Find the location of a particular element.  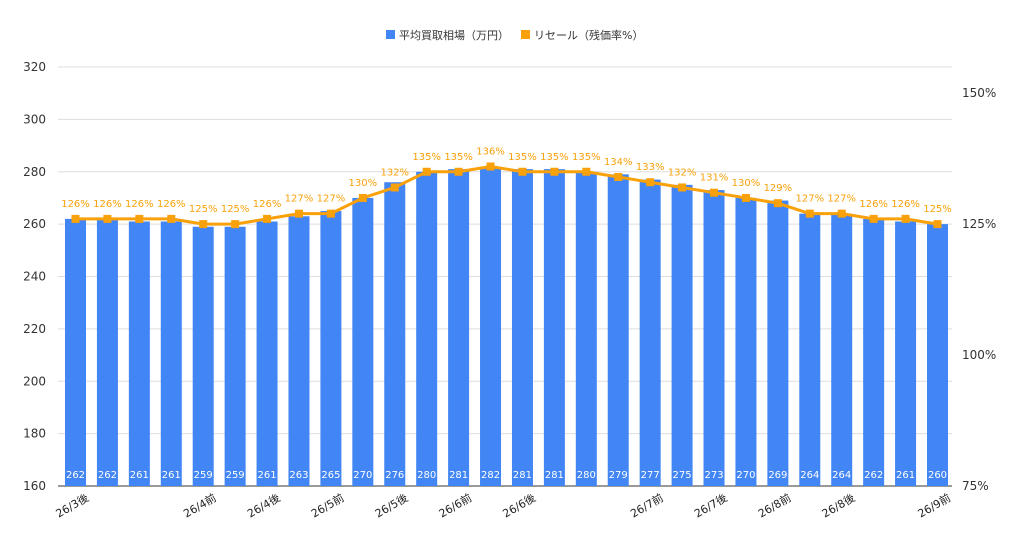

line-path is located at coordinates (506, 195).